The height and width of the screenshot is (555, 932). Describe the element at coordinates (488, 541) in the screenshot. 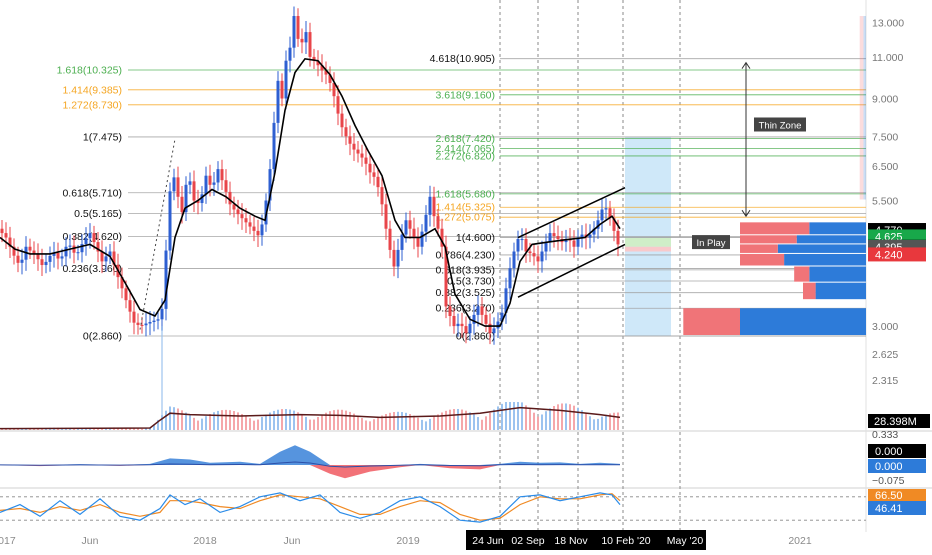

I see `time-highlight-label: 24 Jun` at that location.